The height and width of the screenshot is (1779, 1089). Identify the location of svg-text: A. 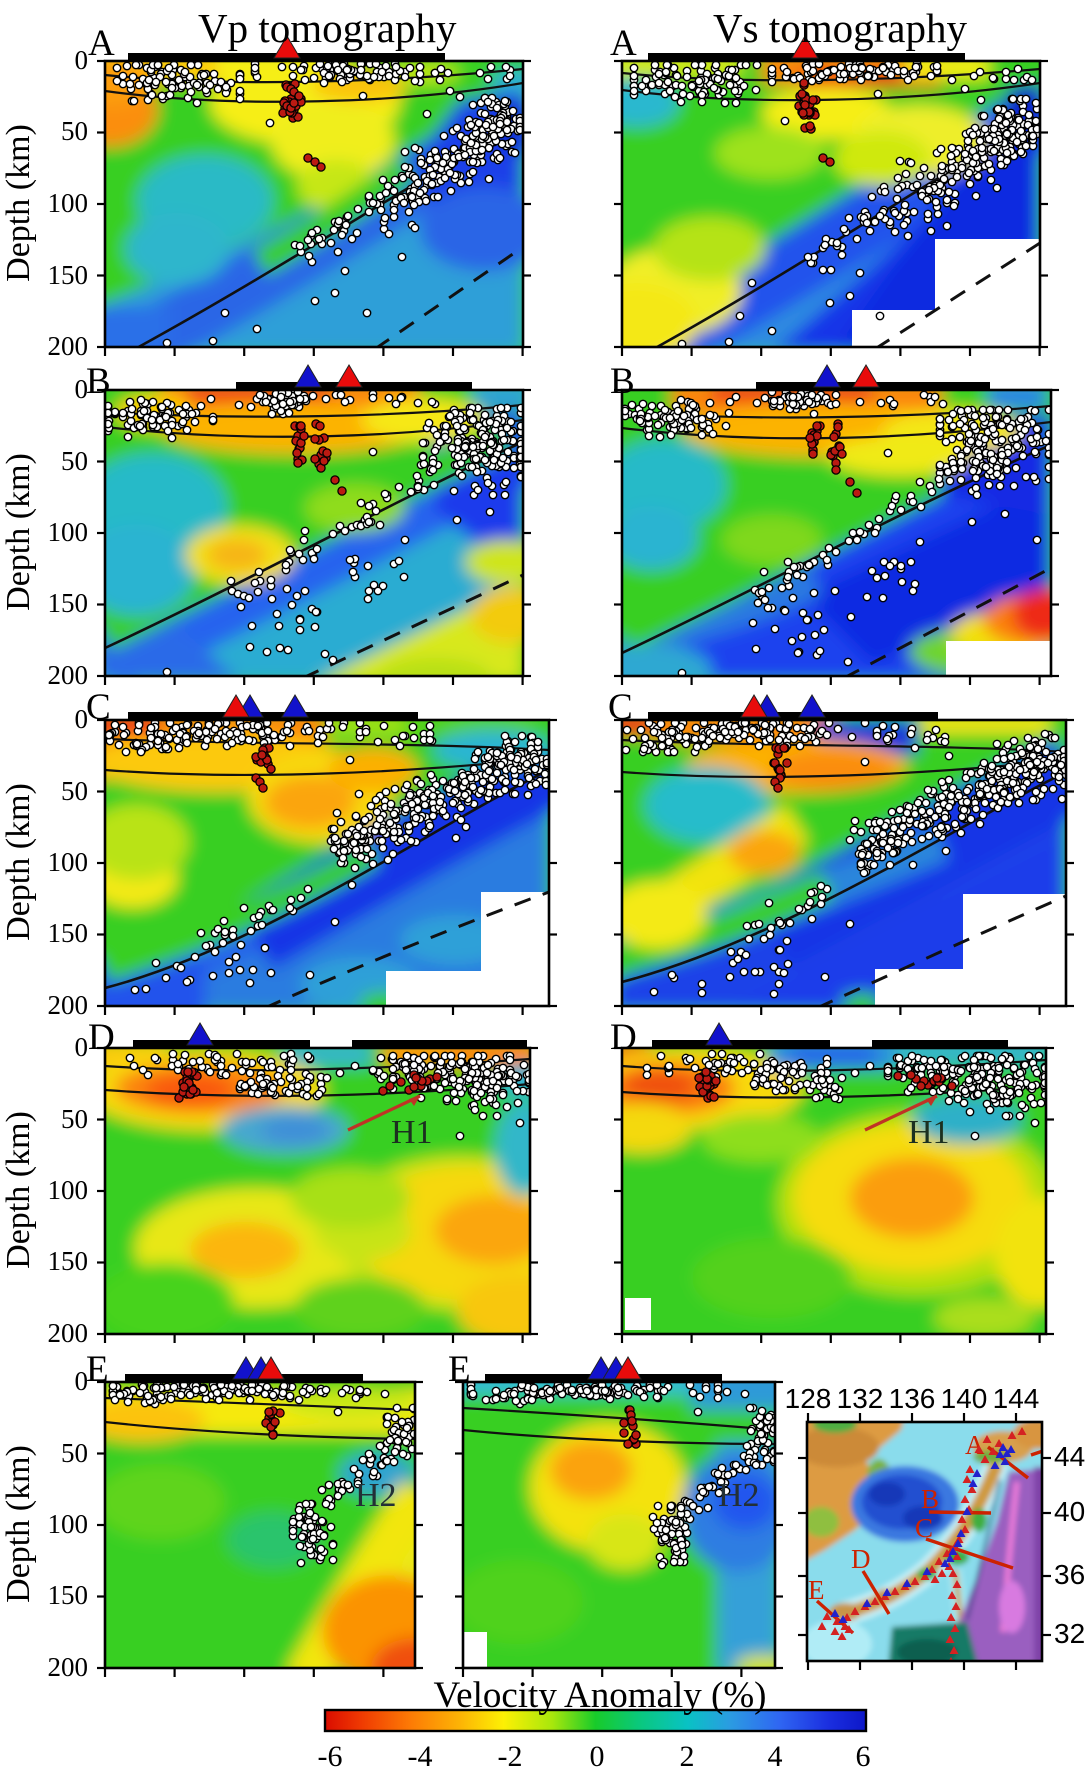
(975, 1445).